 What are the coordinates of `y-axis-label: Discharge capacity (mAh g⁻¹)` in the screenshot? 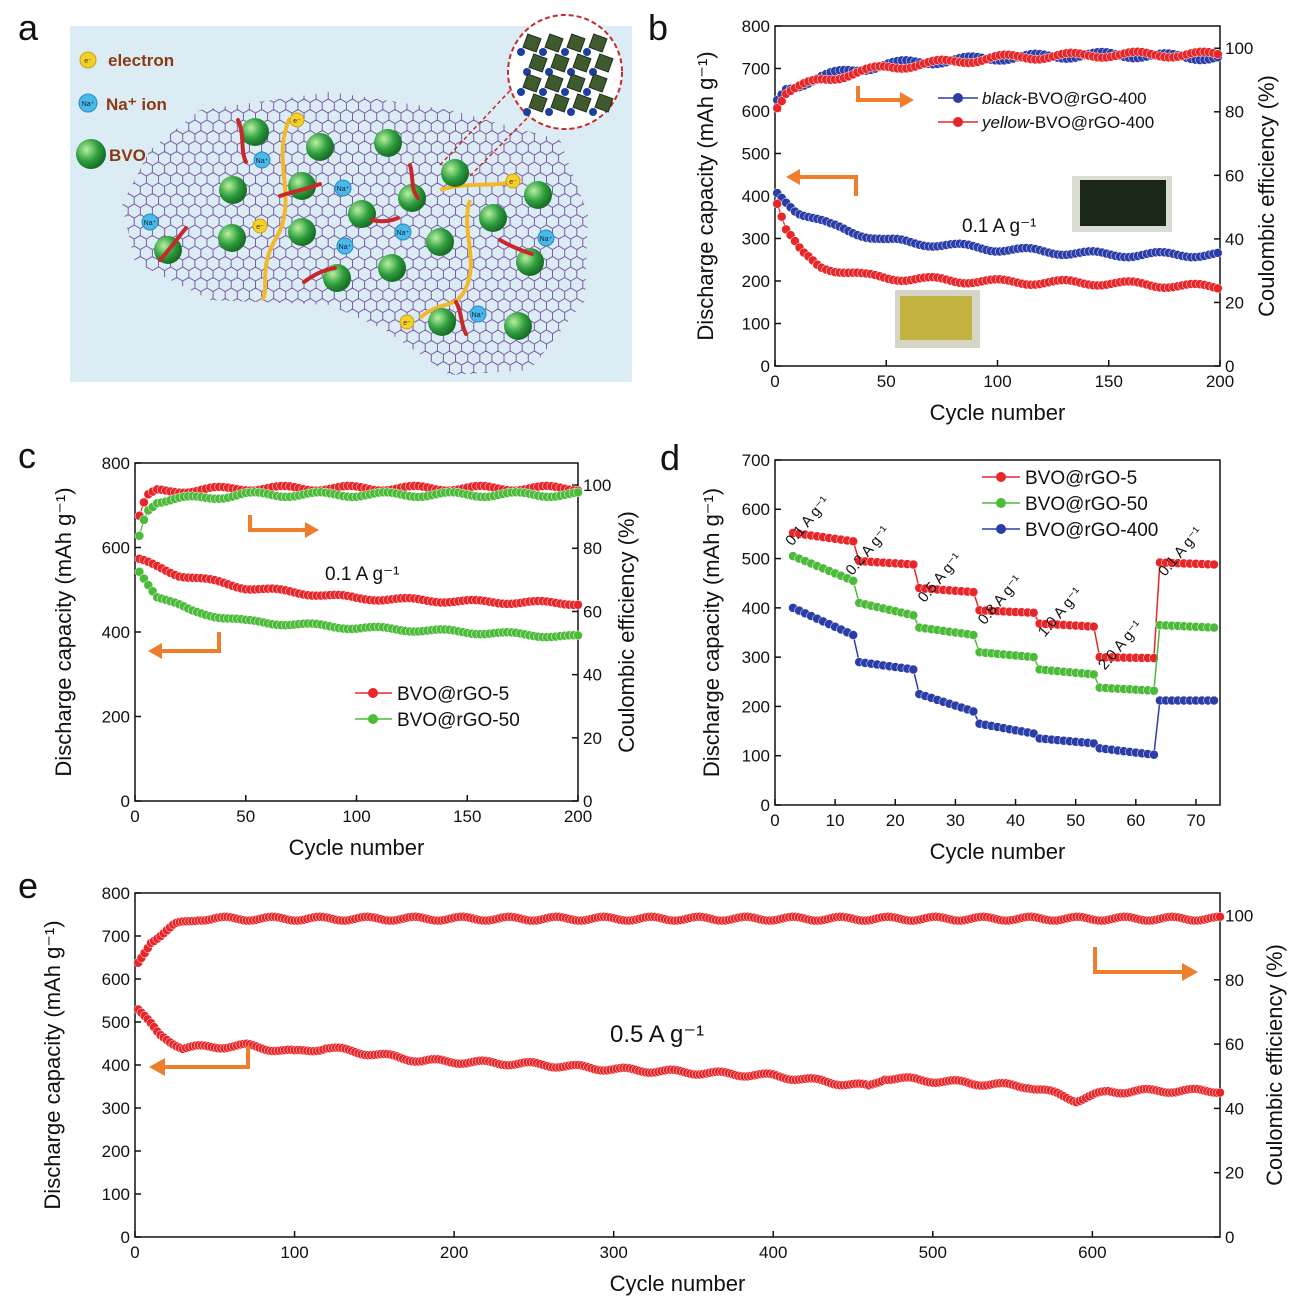 It's located at (711, 632).